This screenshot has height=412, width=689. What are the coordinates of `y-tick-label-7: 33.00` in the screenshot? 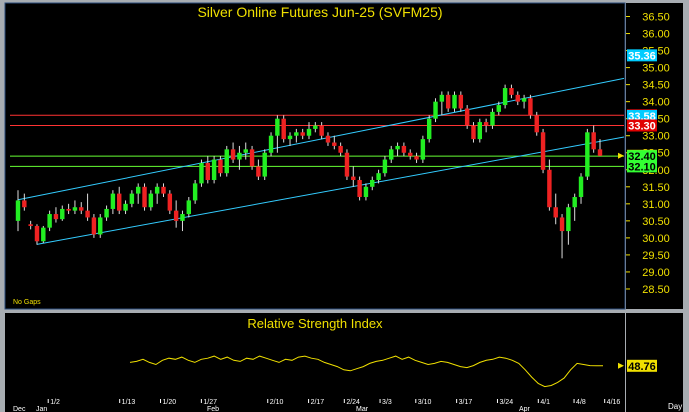 It's located at (656, 137).